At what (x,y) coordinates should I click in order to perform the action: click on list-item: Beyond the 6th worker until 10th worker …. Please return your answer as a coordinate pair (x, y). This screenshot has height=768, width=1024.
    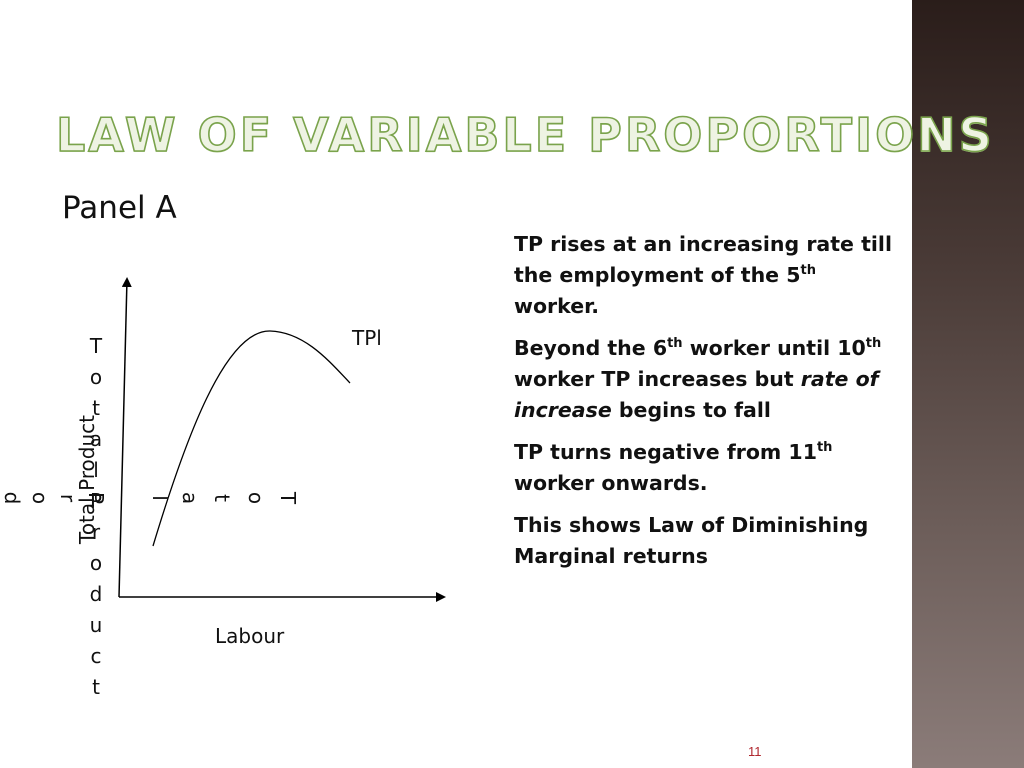
    Looking at the image, I should click on (698, 379).